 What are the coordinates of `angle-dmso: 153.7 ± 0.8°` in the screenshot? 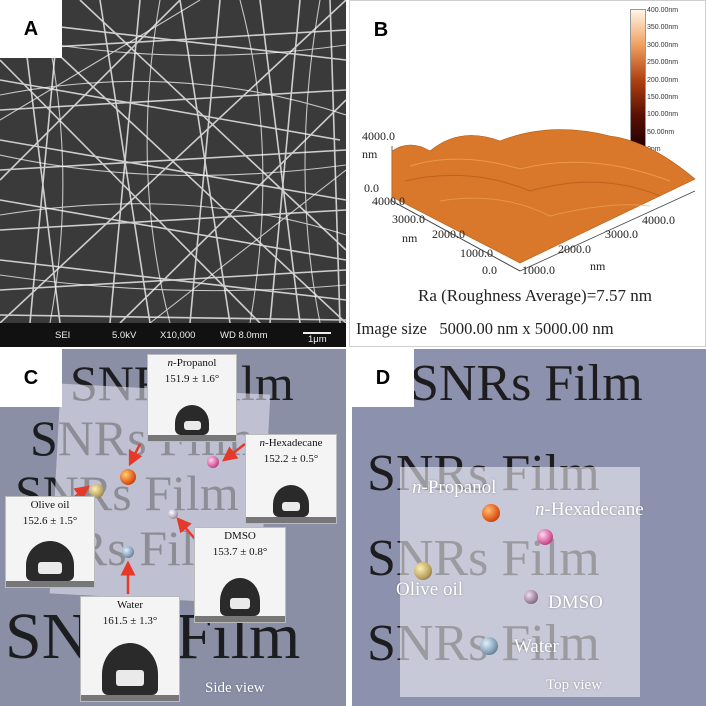 It's located at (240, 552).